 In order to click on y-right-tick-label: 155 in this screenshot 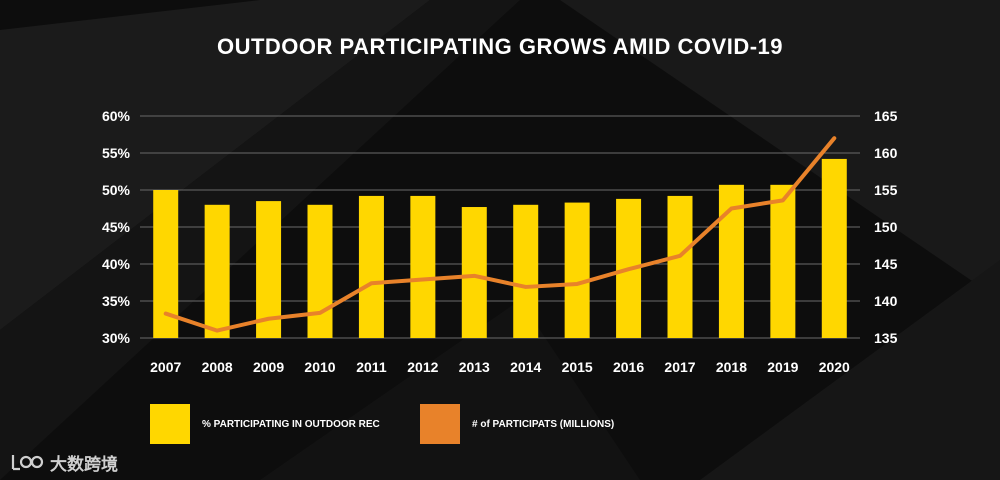, I will do `click(886, 190)`.